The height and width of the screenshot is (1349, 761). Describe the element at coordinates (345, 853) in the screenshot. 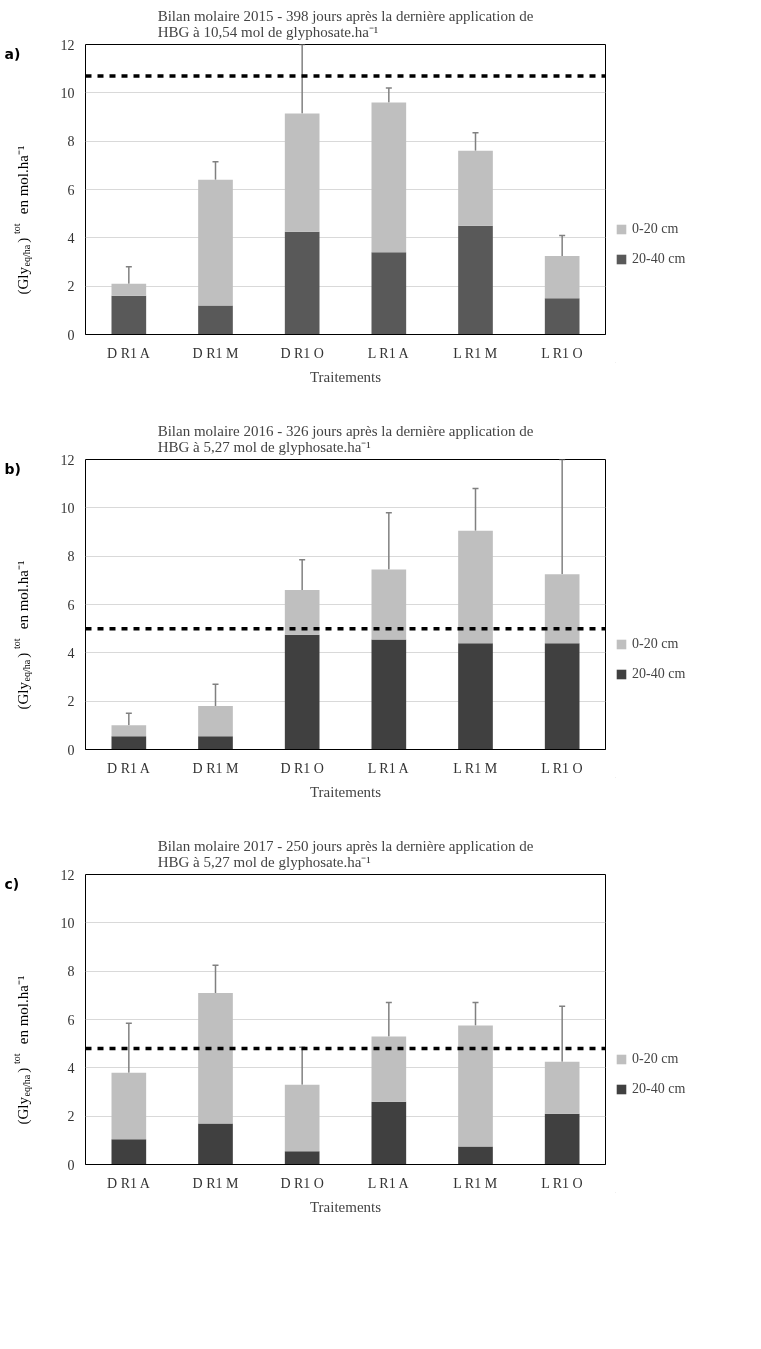

I see `chart-title: Bilan molaire 2017 - 250 jours après la dernière application de HBG à 5,27 mol de glyphosate.ha⁻¹` at that location.